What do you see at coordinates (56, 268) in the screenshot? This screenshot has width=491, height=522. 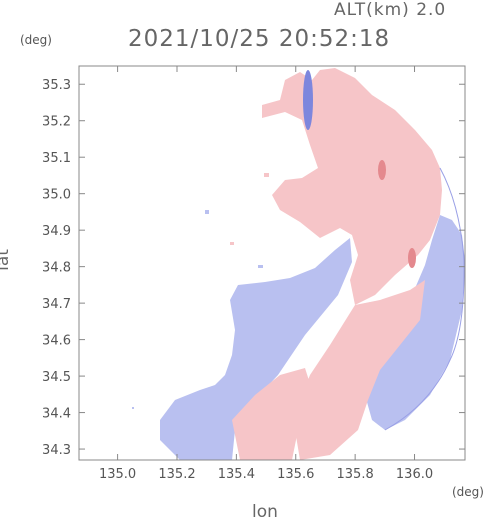 I see `y-tick-label: 34.8` at bounding box center [56, 268].